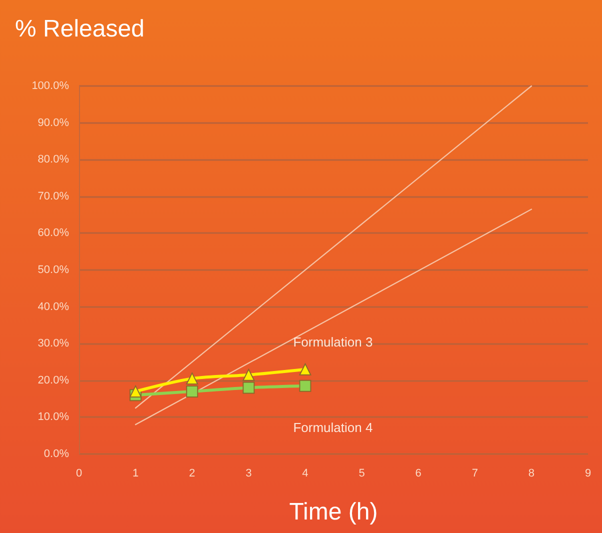 The image size is (602, 533). What do you see at coordinates (79, 474) in the screenshot?
I see `x-tick-label: 0` at bounding box center [79, 474].